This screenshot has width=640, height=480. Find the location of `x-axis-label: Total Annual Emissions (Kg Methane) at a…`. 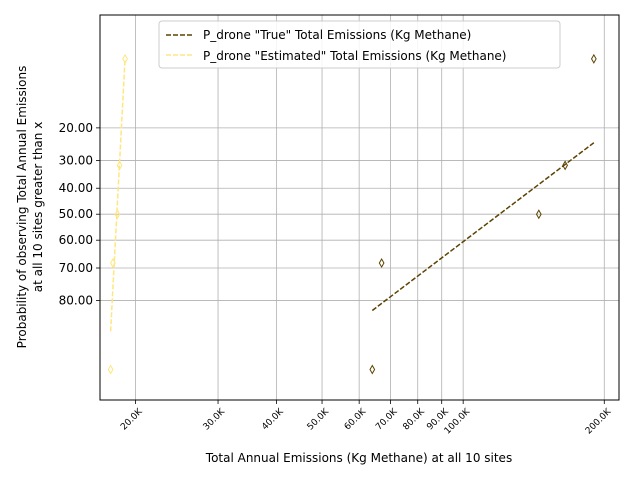

x-axis-label: Total Annual Emissions (Kg Methane) at a… is located at coordinates (358, 458).